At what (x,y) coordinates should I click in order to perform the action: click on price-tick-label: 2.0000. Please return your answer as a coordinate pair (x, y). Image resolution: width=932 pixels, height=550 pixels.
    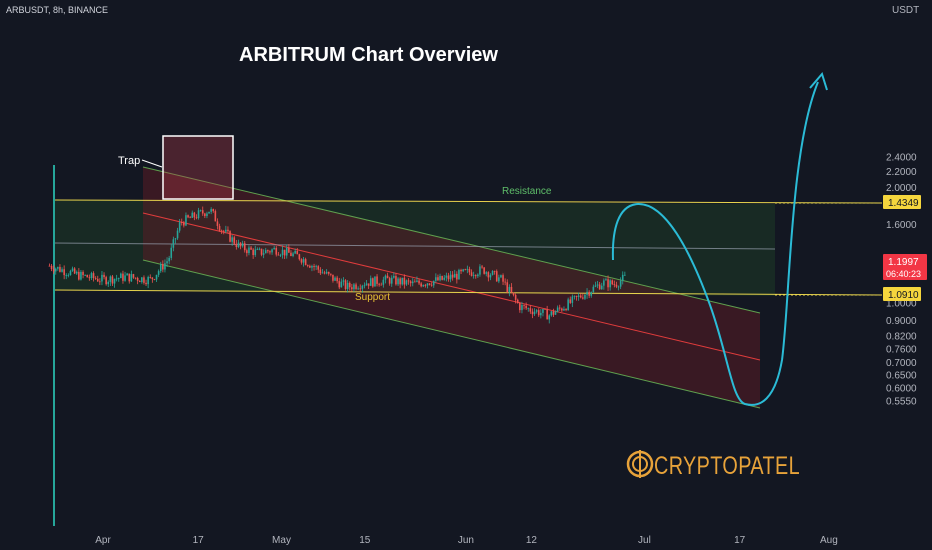
    Looking at the image, I should click on (901, 188).